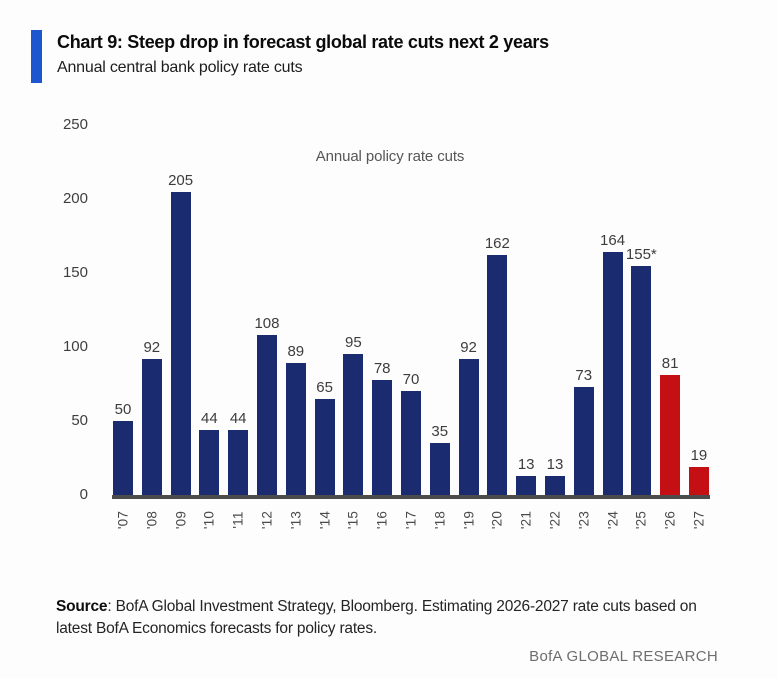 This screenshot has height=678, width=778. I want to click on x-axis-label: '22, so click(555, 520).